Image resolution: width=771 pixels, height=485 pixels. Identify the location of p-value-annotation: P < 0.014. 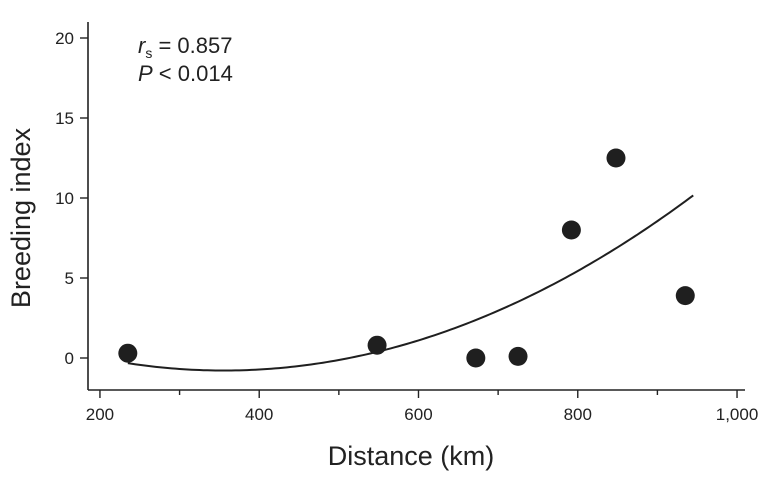
(185, 73).